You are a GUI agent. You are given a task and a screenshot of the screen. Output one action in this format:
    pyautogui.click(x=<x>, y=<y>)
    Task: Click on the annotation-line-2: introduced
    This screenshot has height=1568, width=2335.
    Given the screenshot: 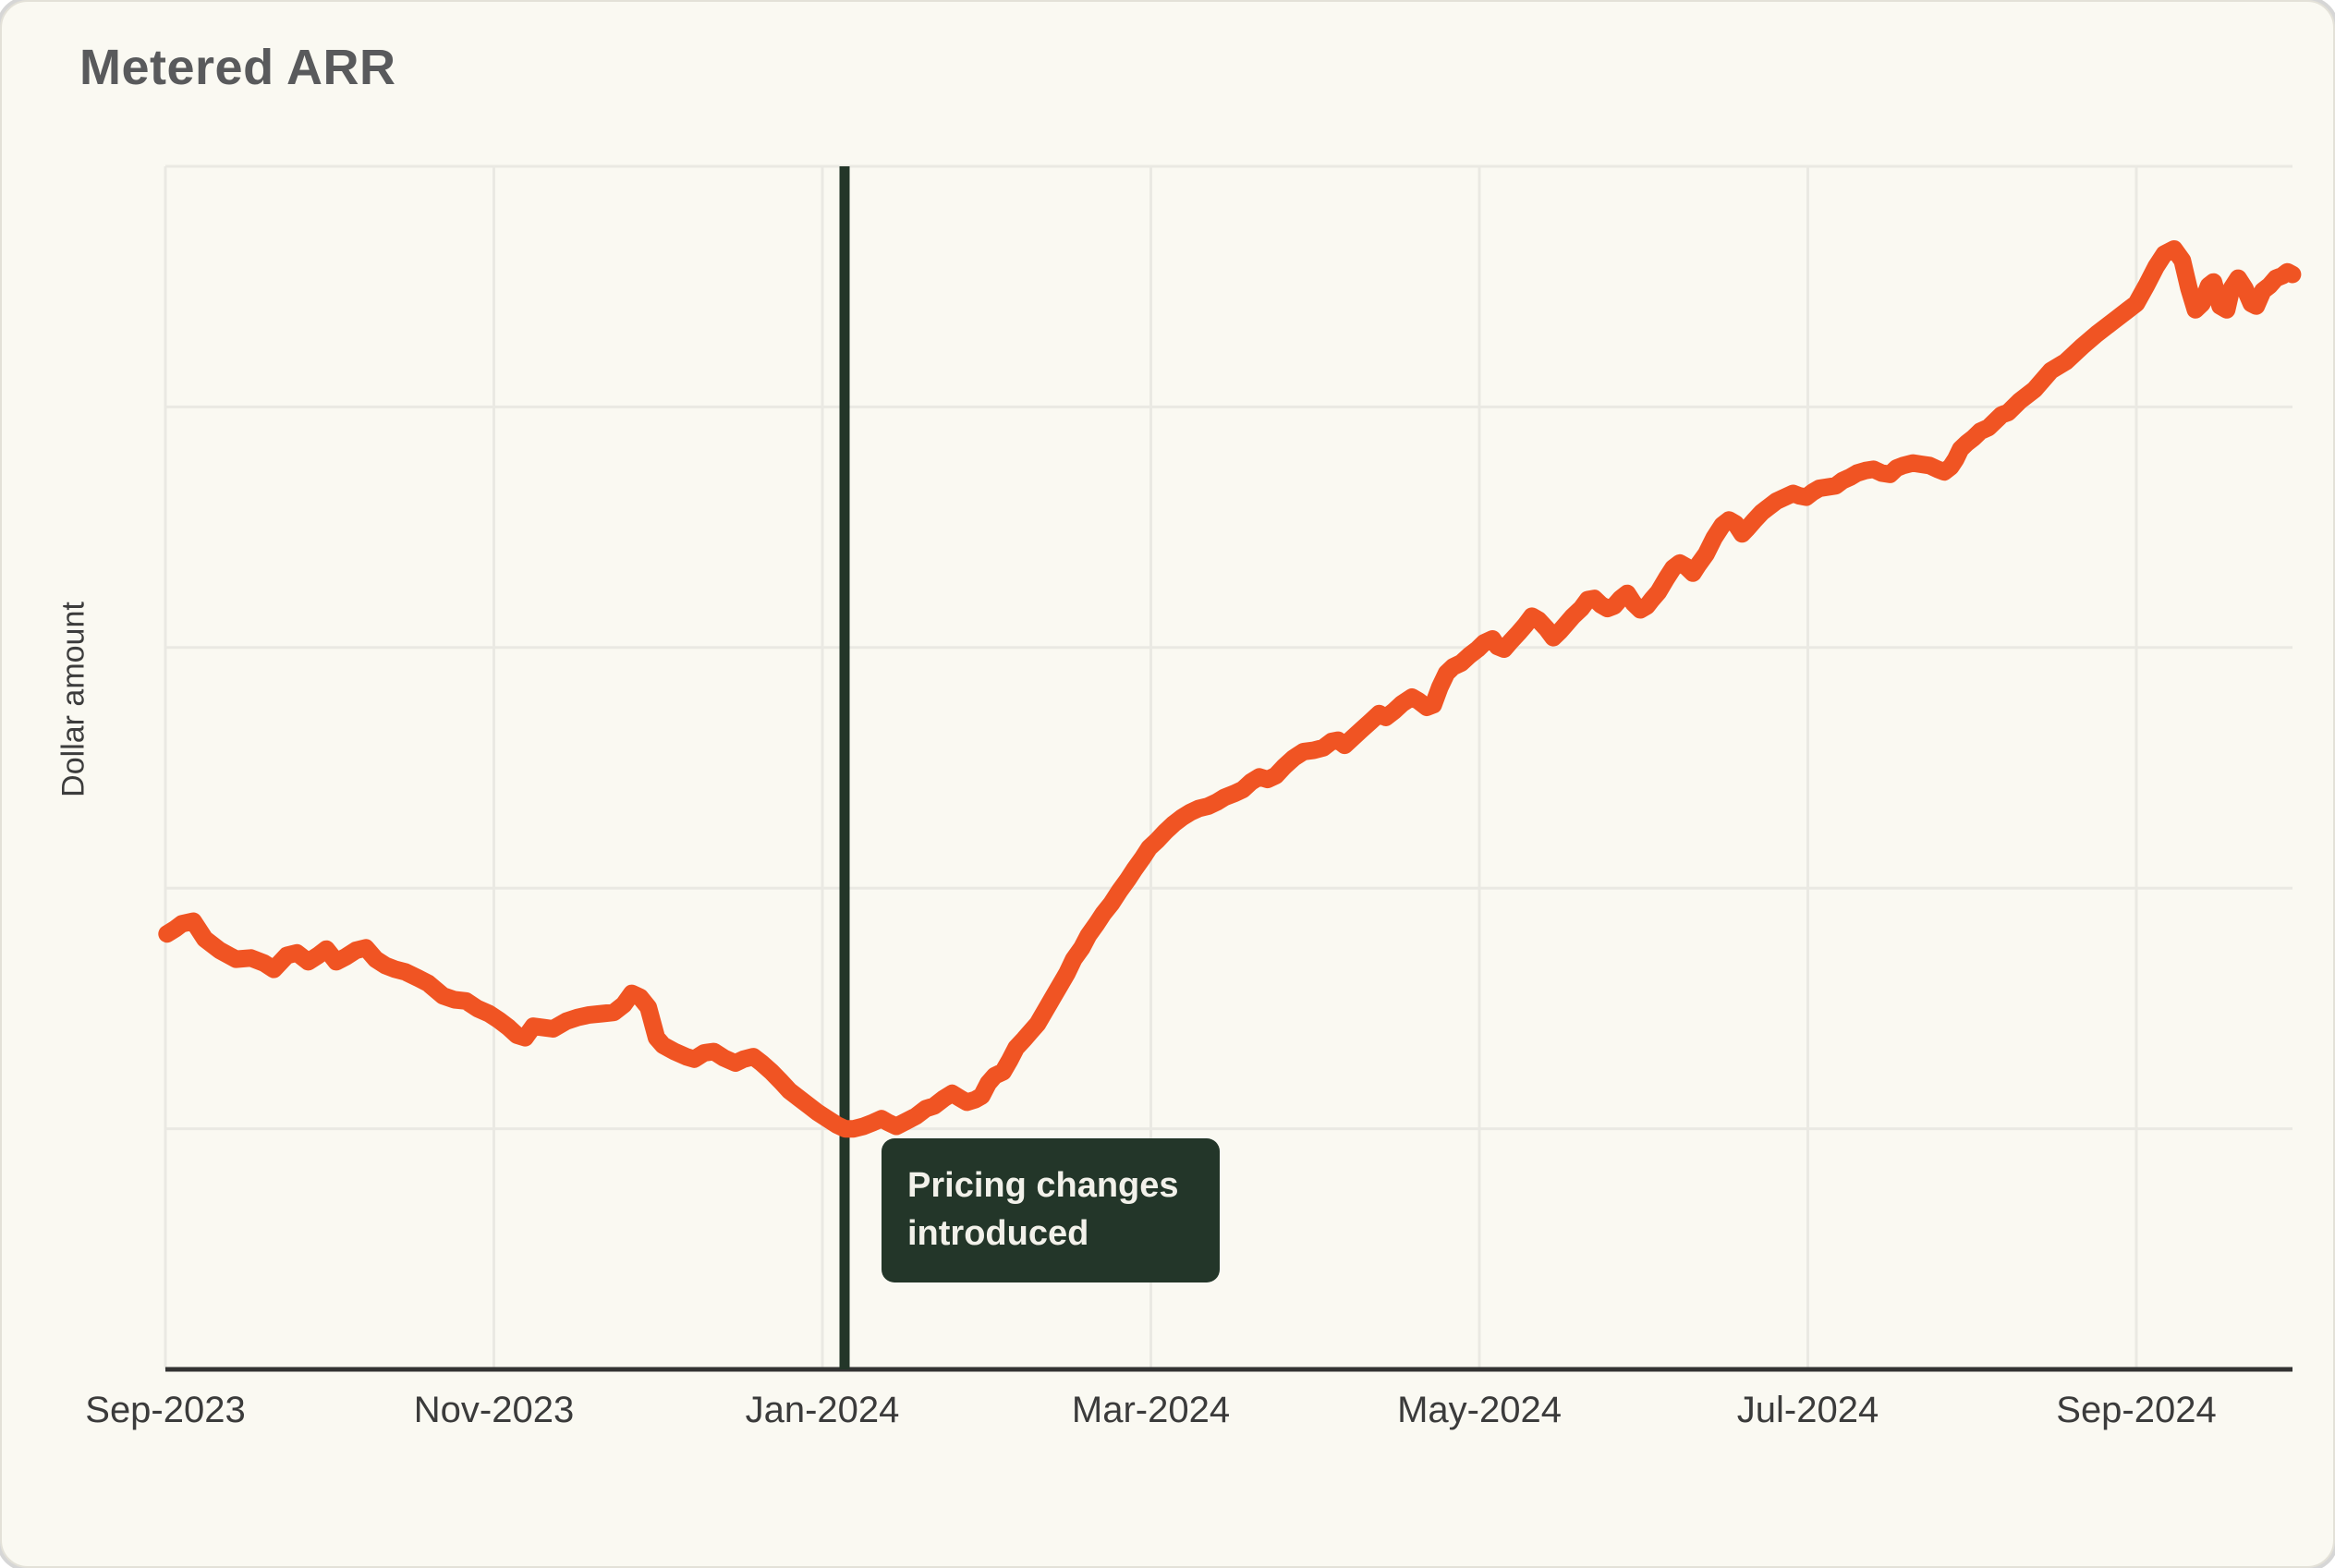 What is the action you would take?
    pyautogui.click(x=998, y=1233)
    